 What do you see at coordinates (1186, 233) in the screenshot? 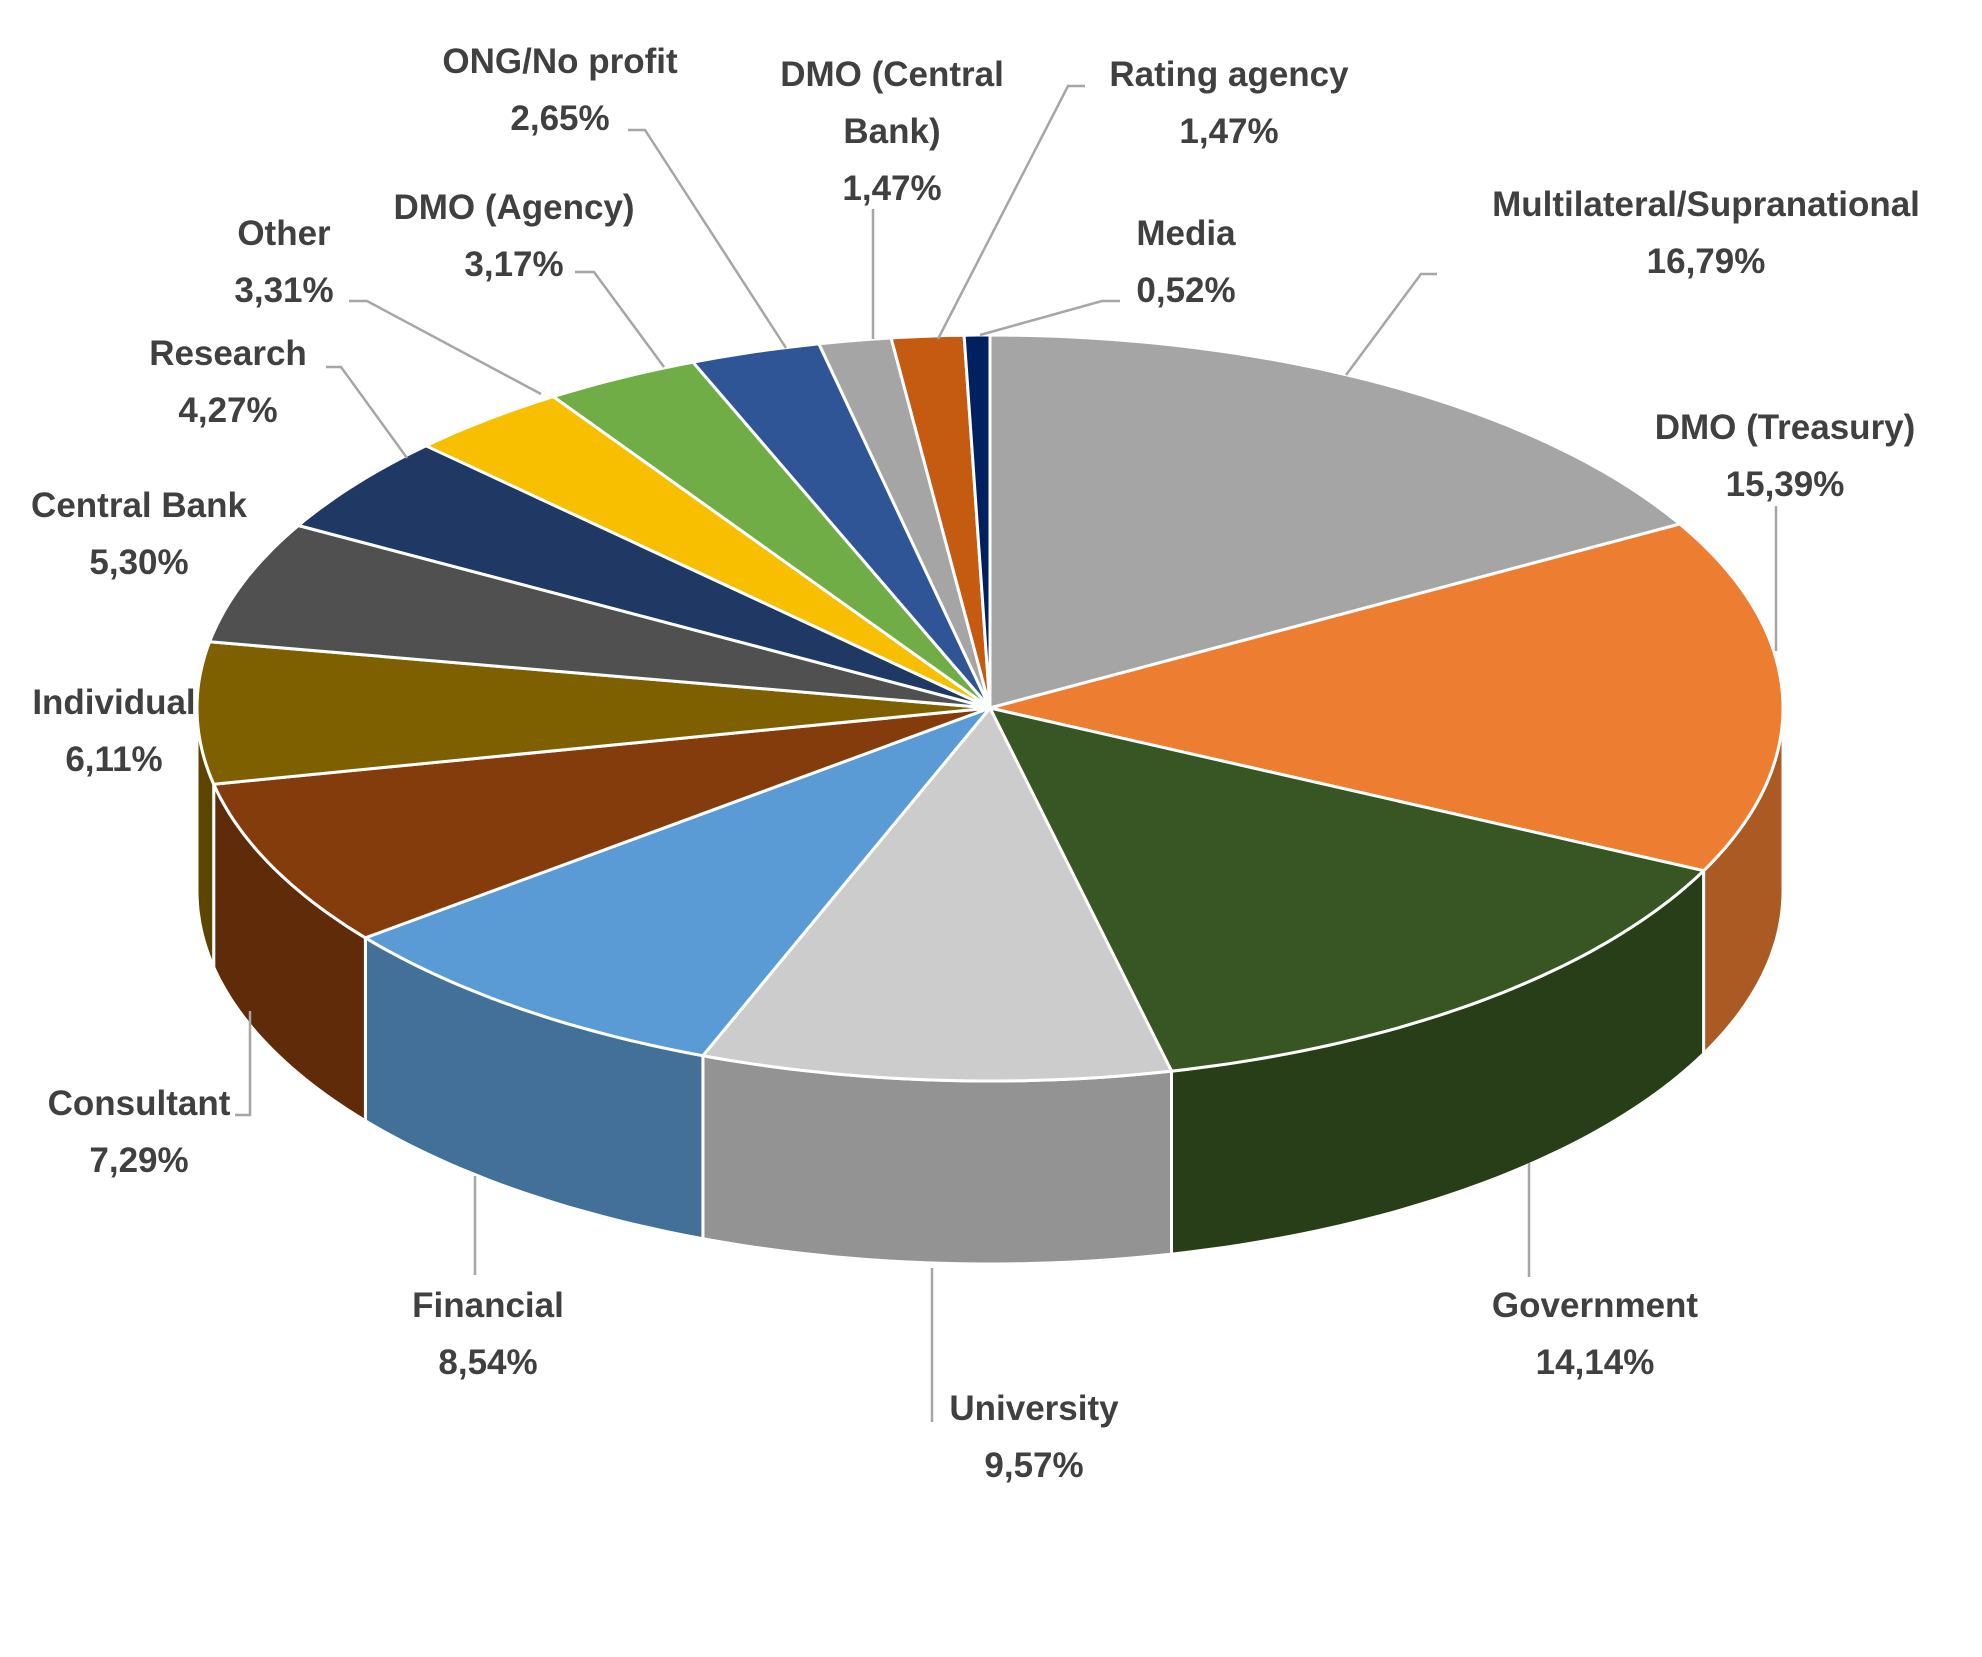
I see `data-label-category: Media` at bounding box center [1186, 233].